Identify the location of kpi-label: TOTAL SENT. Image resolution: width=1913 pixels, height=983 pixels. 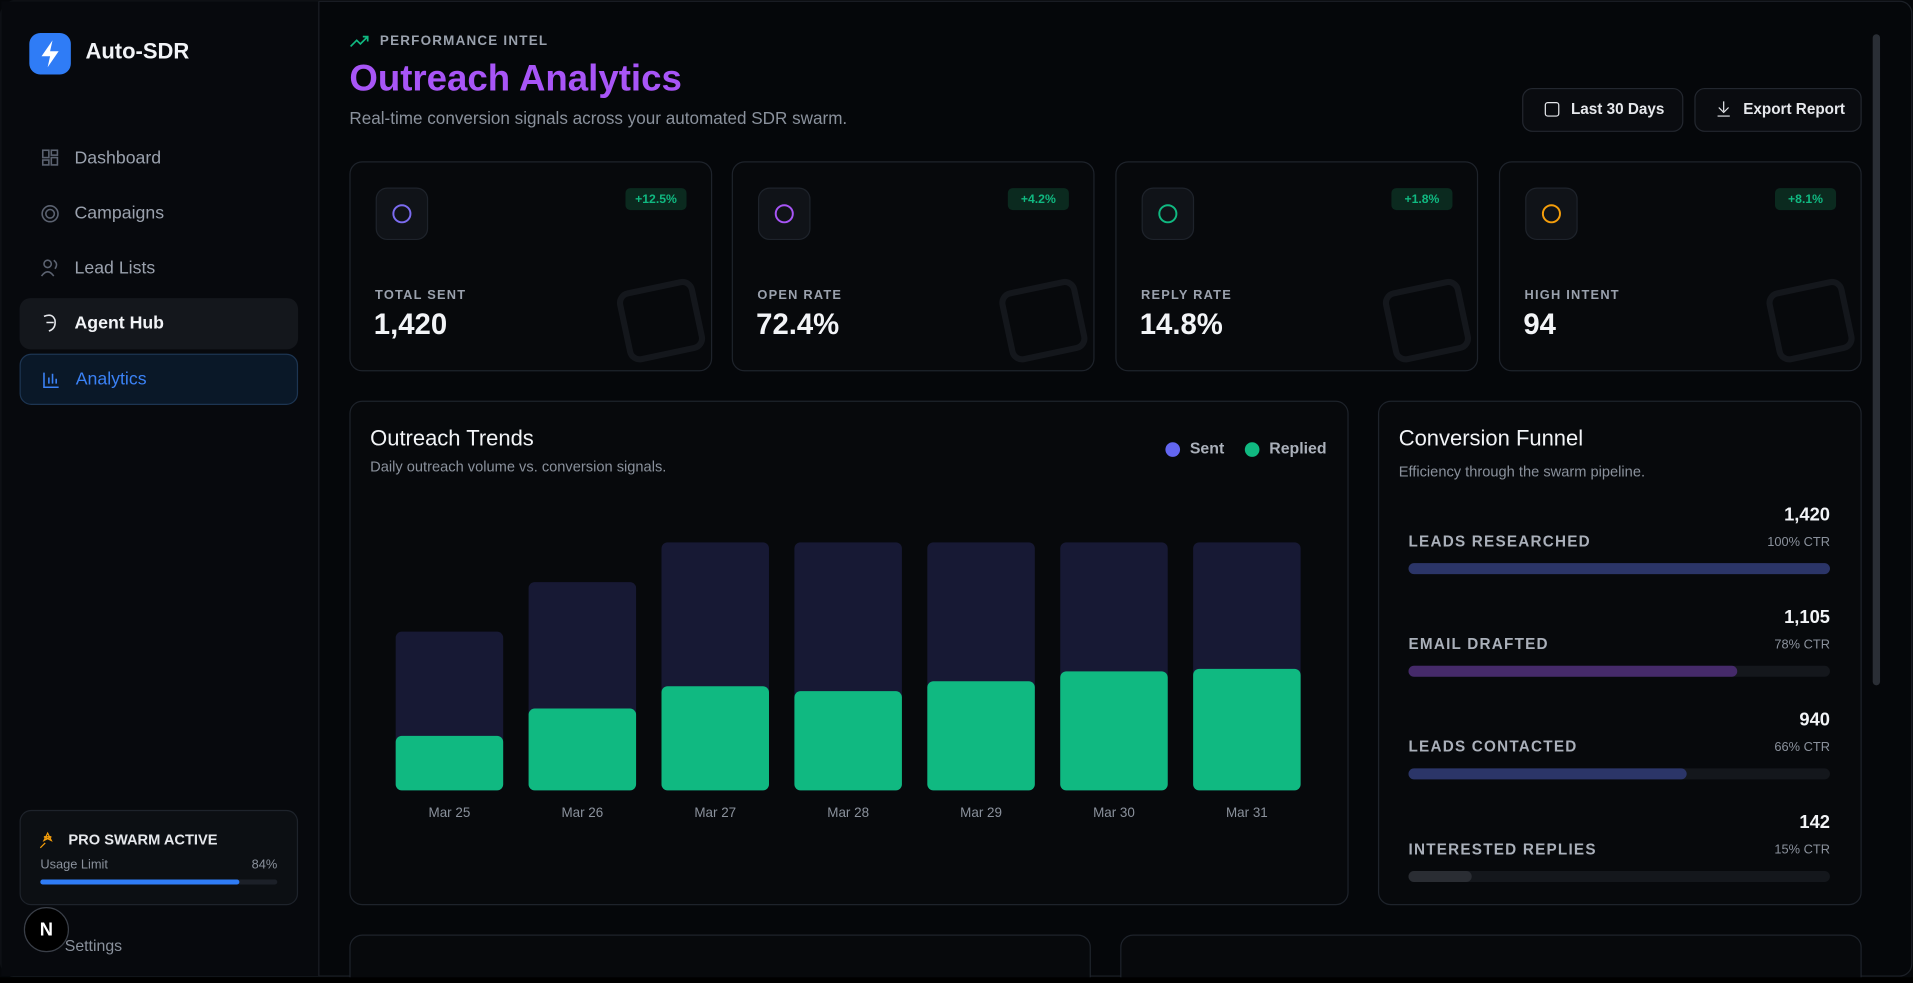
(420, 294).